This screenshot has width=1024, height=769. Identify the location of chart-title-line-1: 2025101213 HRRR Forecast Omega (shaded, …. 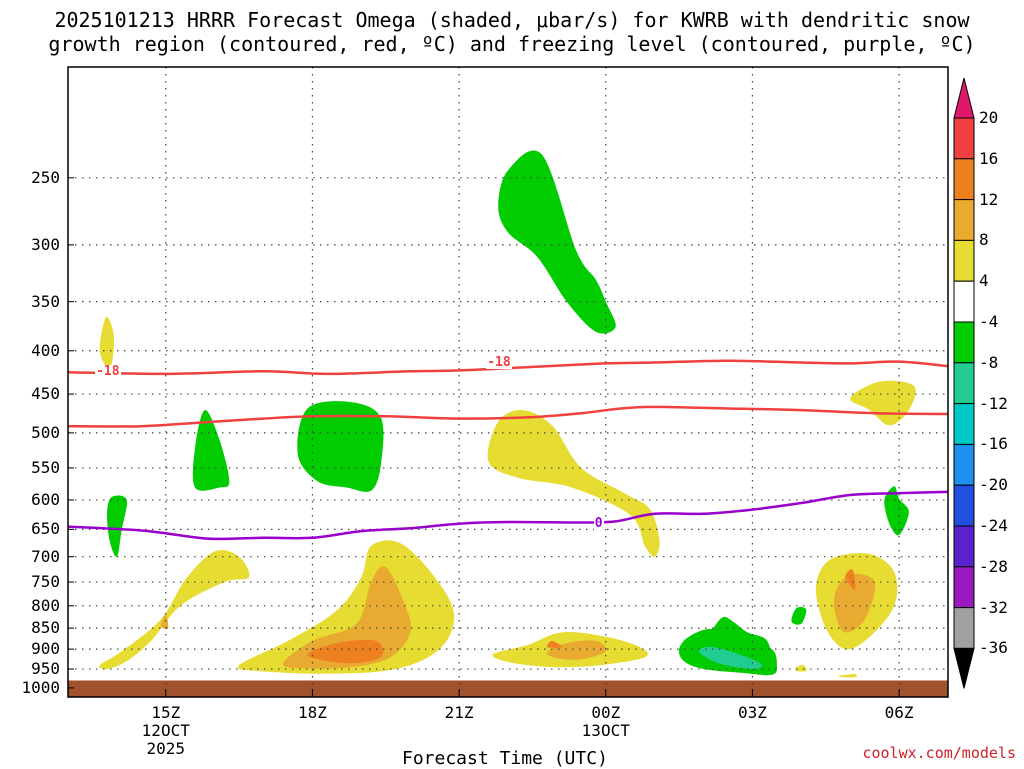
(512, 20).